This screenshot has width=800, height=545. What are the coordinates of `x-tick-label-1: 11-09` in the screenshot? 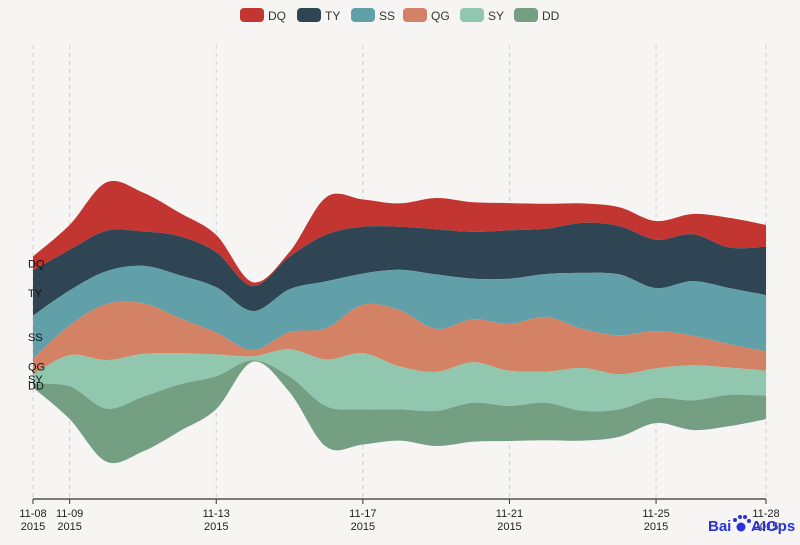 It's located at (69, 514).